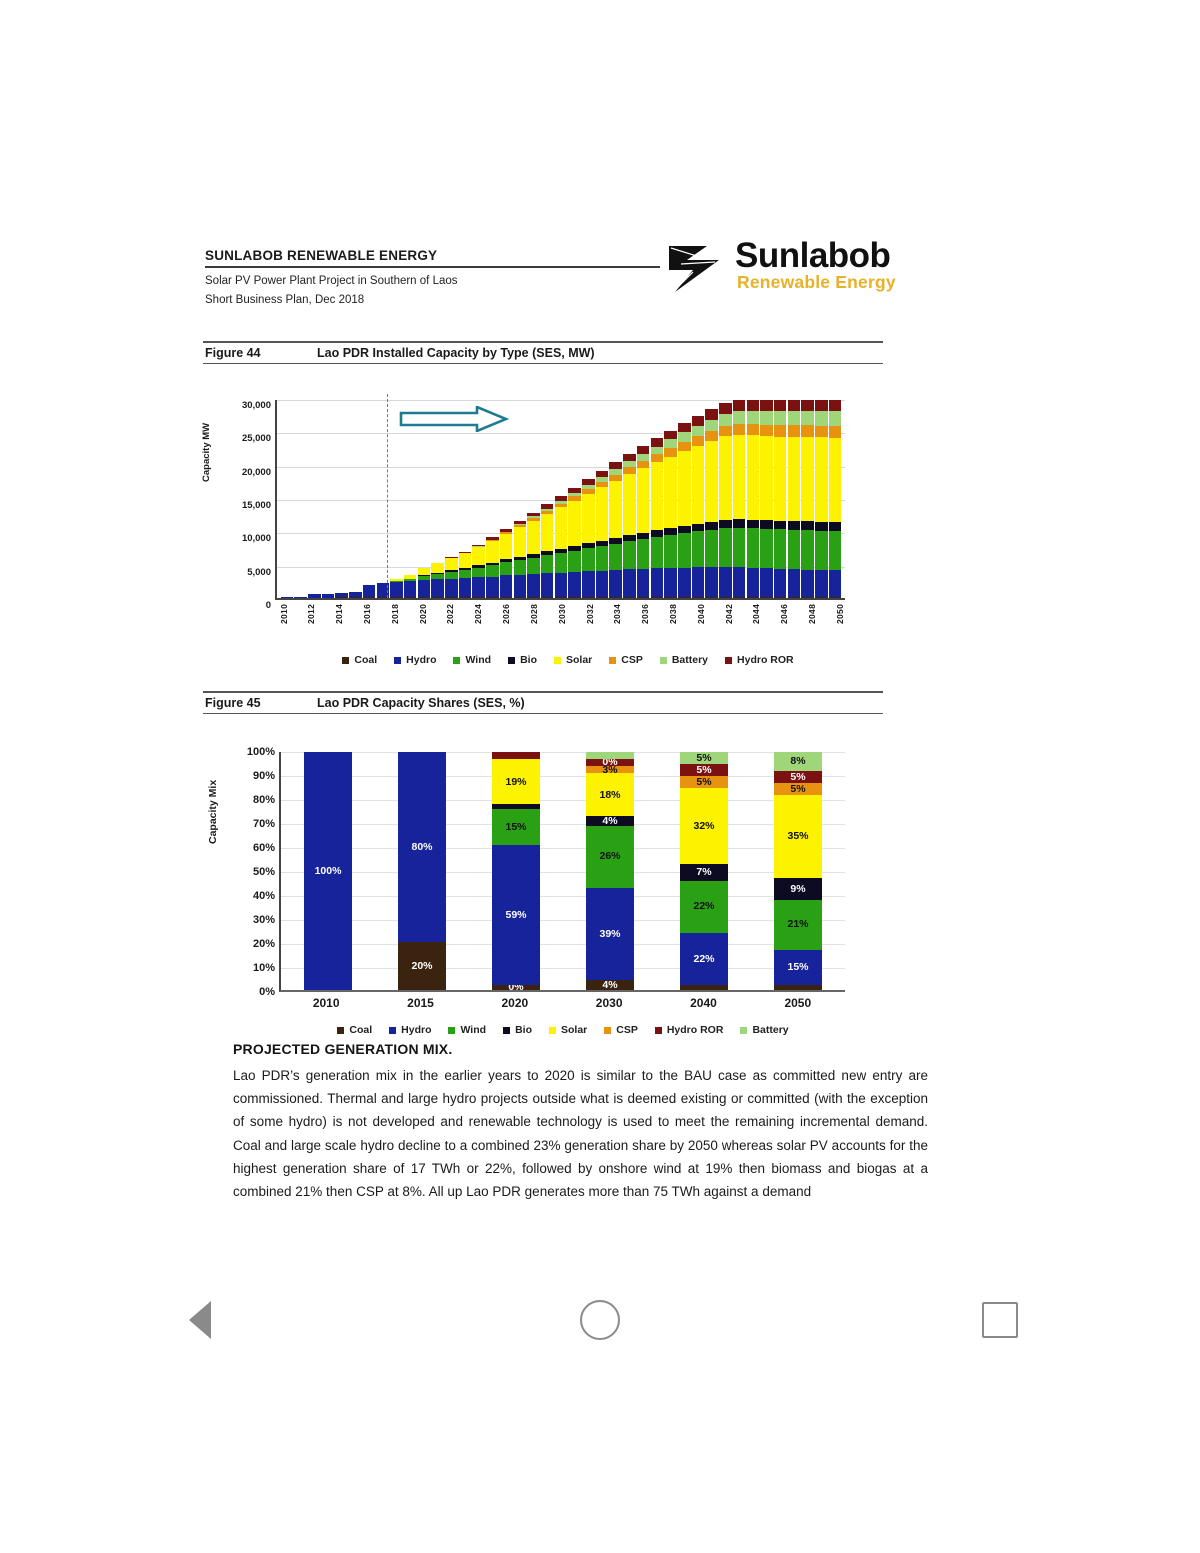 The height and width of the screenshot is (1553, 1200). I want to click on bar-segment-csp: 5%, so click(704, 781).